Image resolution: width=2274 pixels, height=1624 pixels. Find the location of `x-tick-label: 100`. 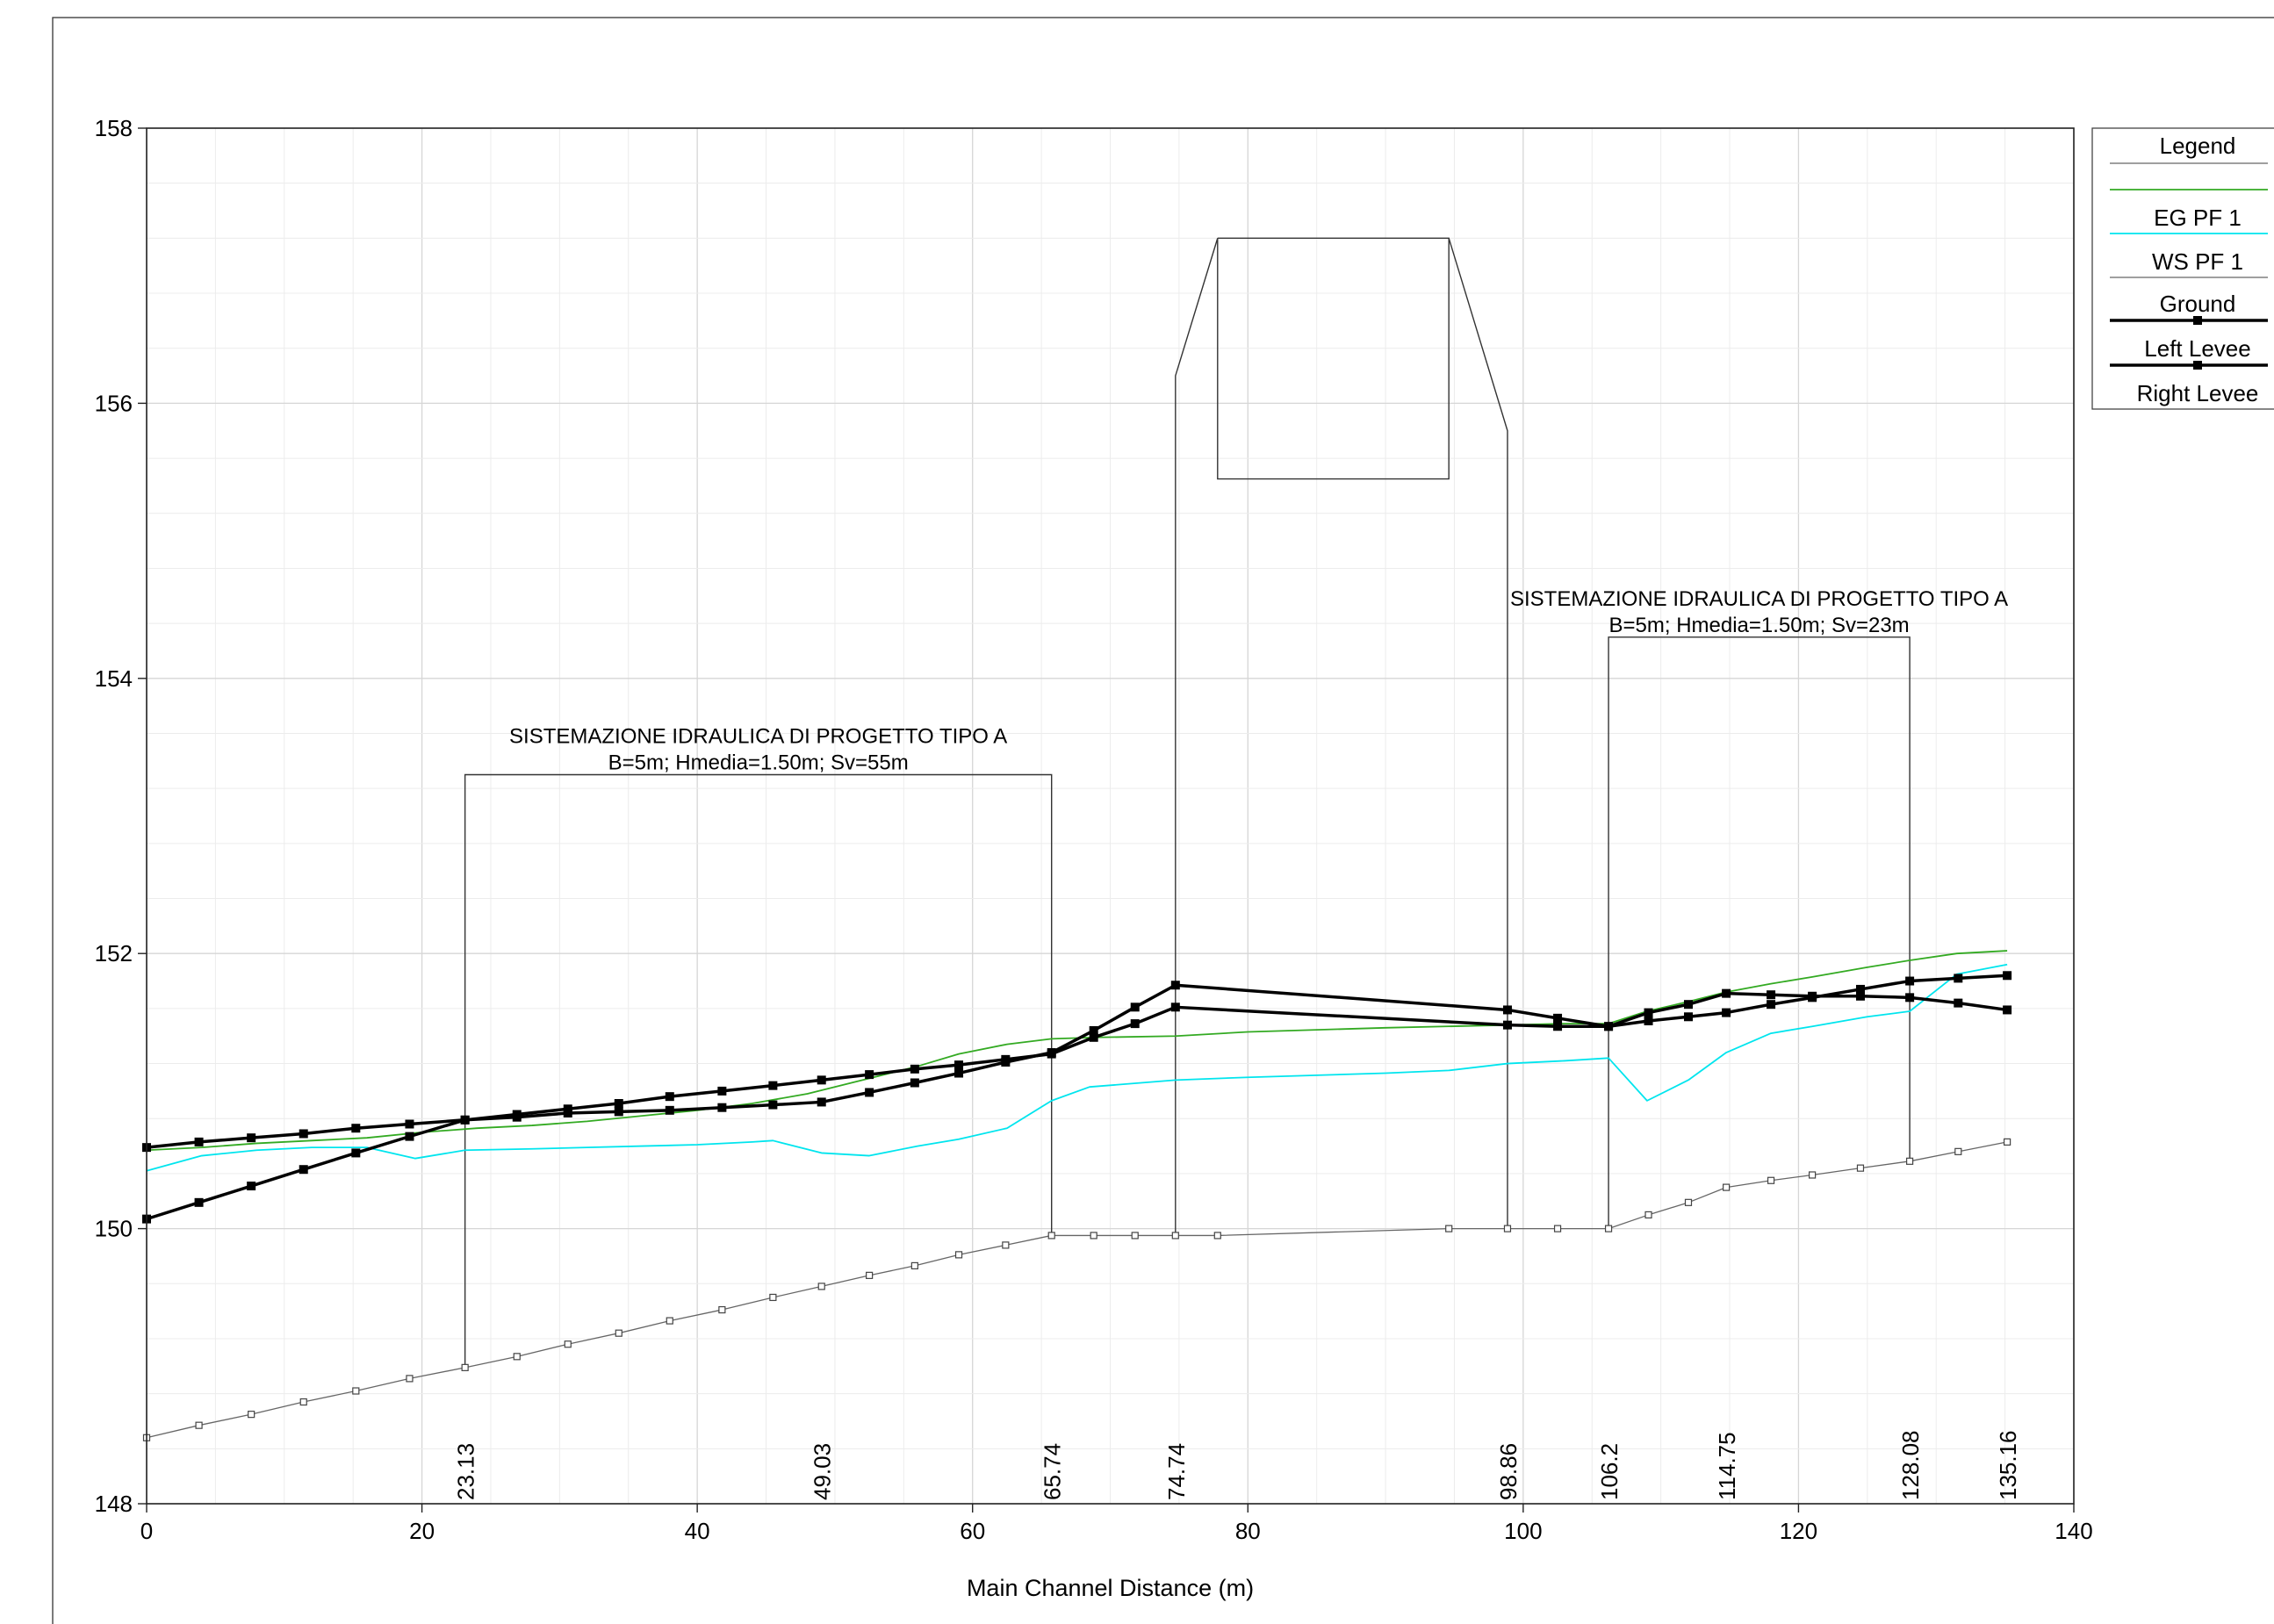

x-tick-label: 100 is located at coordinates (1523, 1531).